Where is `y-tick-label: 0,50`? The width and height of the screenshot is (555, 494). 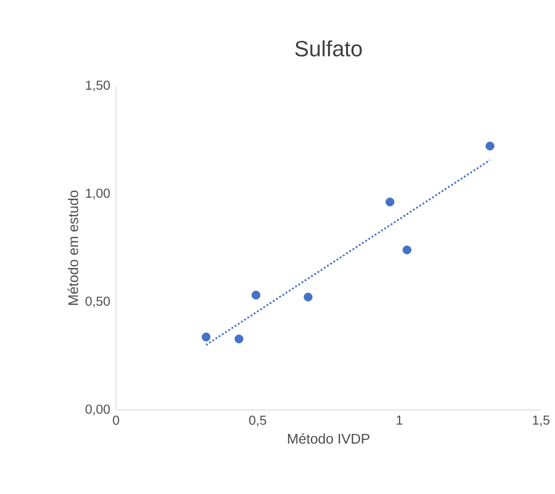 y-tick-label: 0,50 is located at coordinates (98, 302).